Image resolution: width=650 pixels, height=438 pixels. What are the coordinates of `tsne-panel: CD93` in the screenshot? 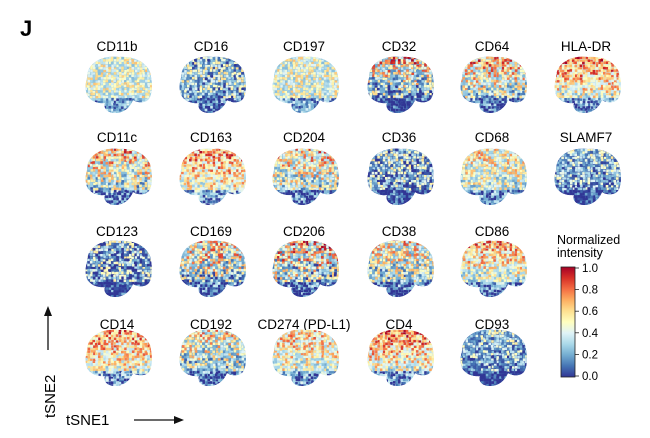 It's located at (493, 351).